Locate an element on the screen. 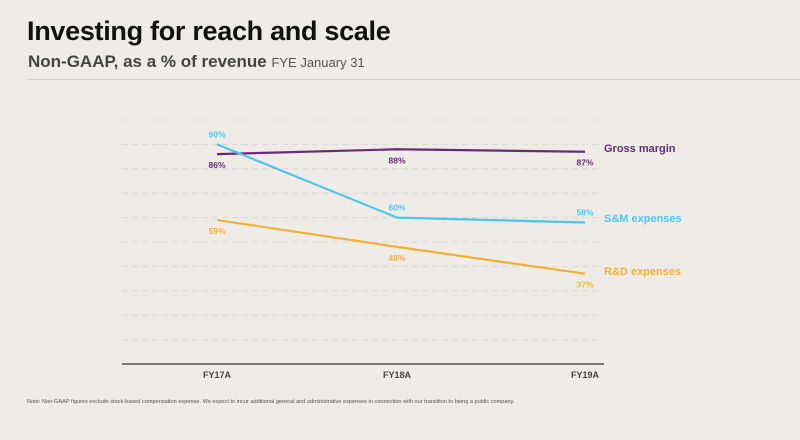 The height and width of the screenshot is (440, 800). x-tick-label: FY17A is located at coordinates (217, 375).